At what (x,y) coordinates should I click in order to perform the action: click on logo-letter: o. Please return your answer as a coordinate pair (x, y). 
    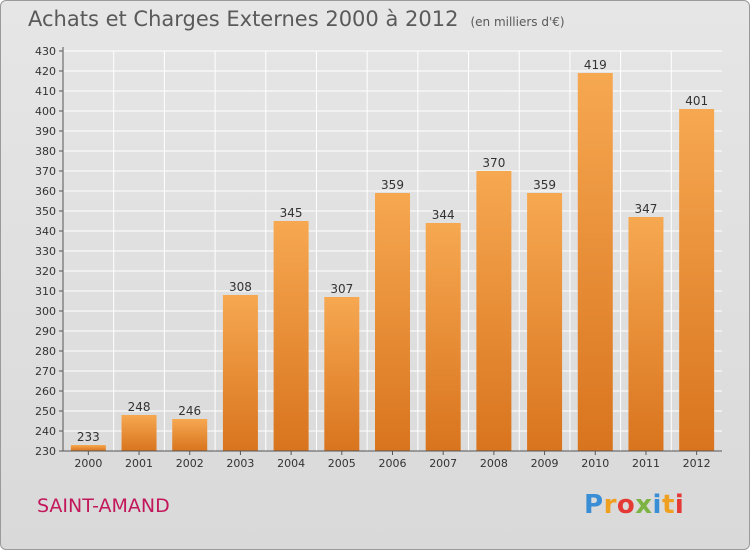
    Looking at the image, I should click on (626, 505).